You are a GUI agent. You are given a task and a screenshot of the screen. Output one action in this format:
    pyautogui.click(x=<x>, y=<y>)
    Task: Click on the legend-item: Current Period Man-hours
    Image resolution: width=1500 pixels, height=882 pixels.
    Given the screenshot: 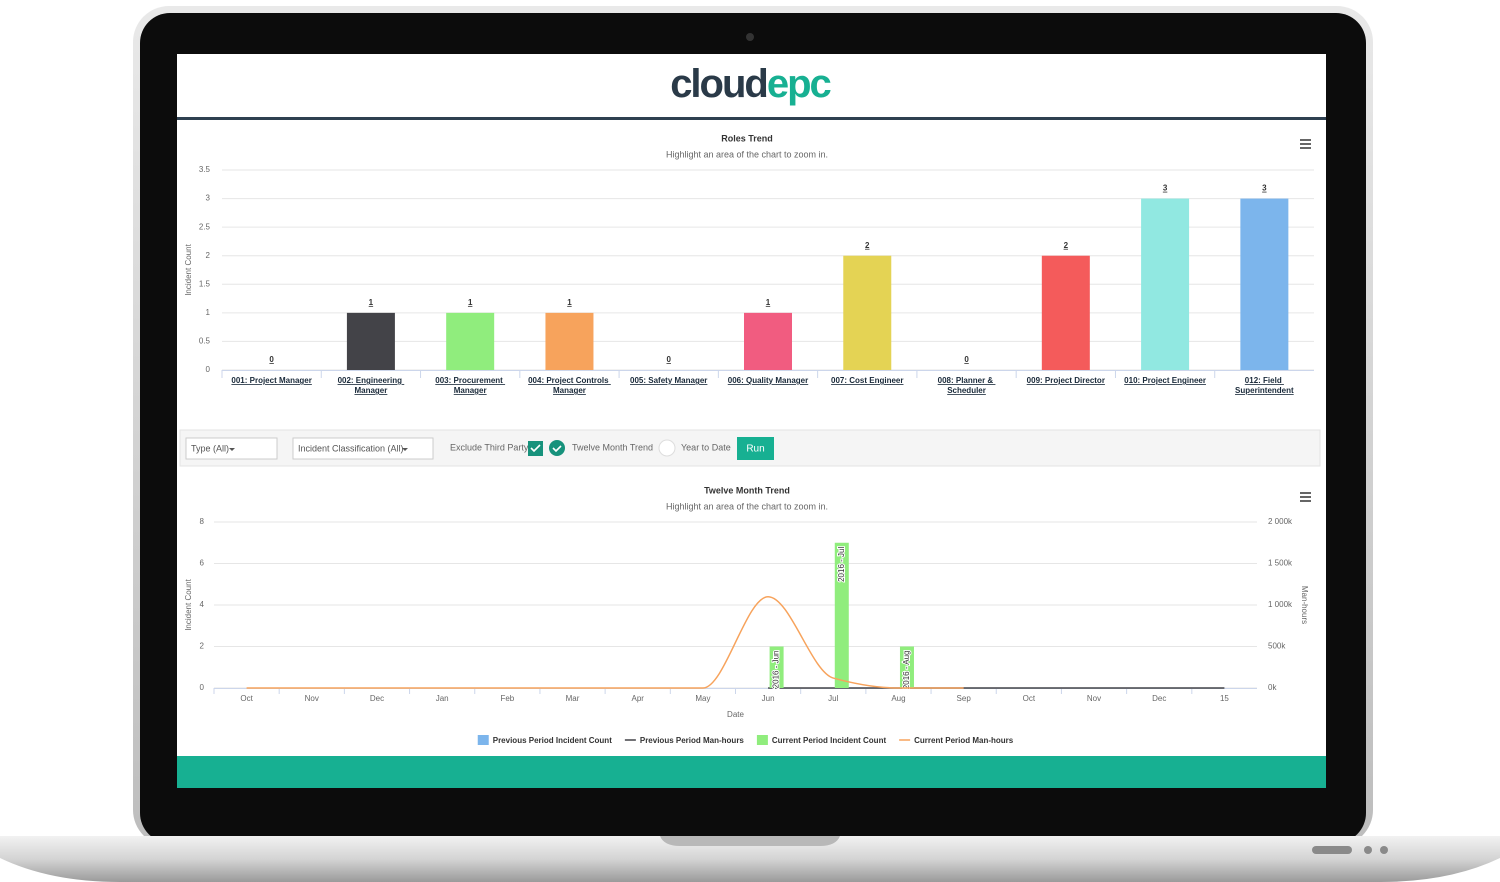 What is the action you would take?
    pyautogui.click(x=956, y=740)
    